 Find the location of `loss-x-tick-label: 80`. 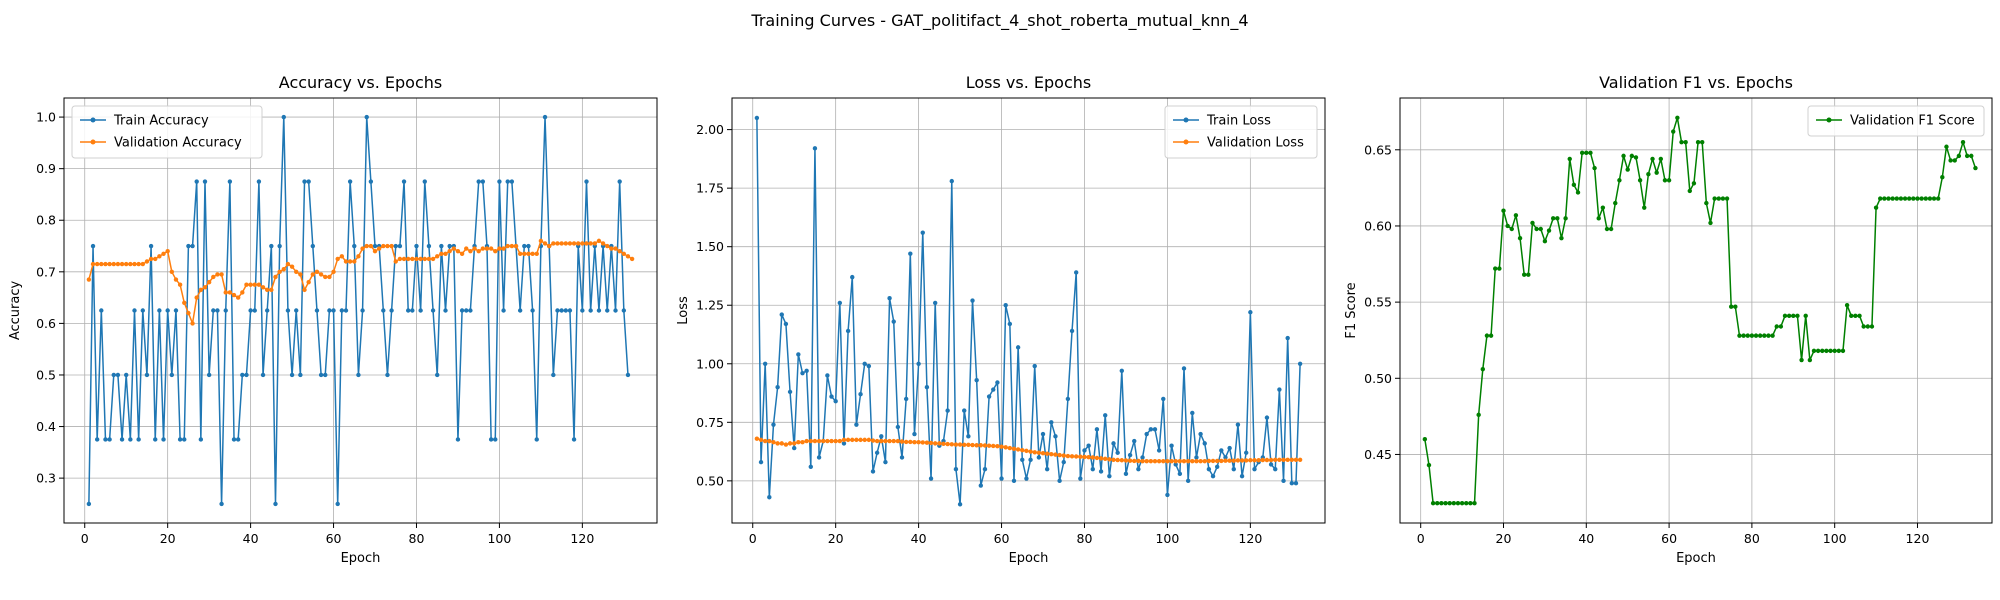

loss-x-tick-label: 80 is located at coordinates (1085, 538).